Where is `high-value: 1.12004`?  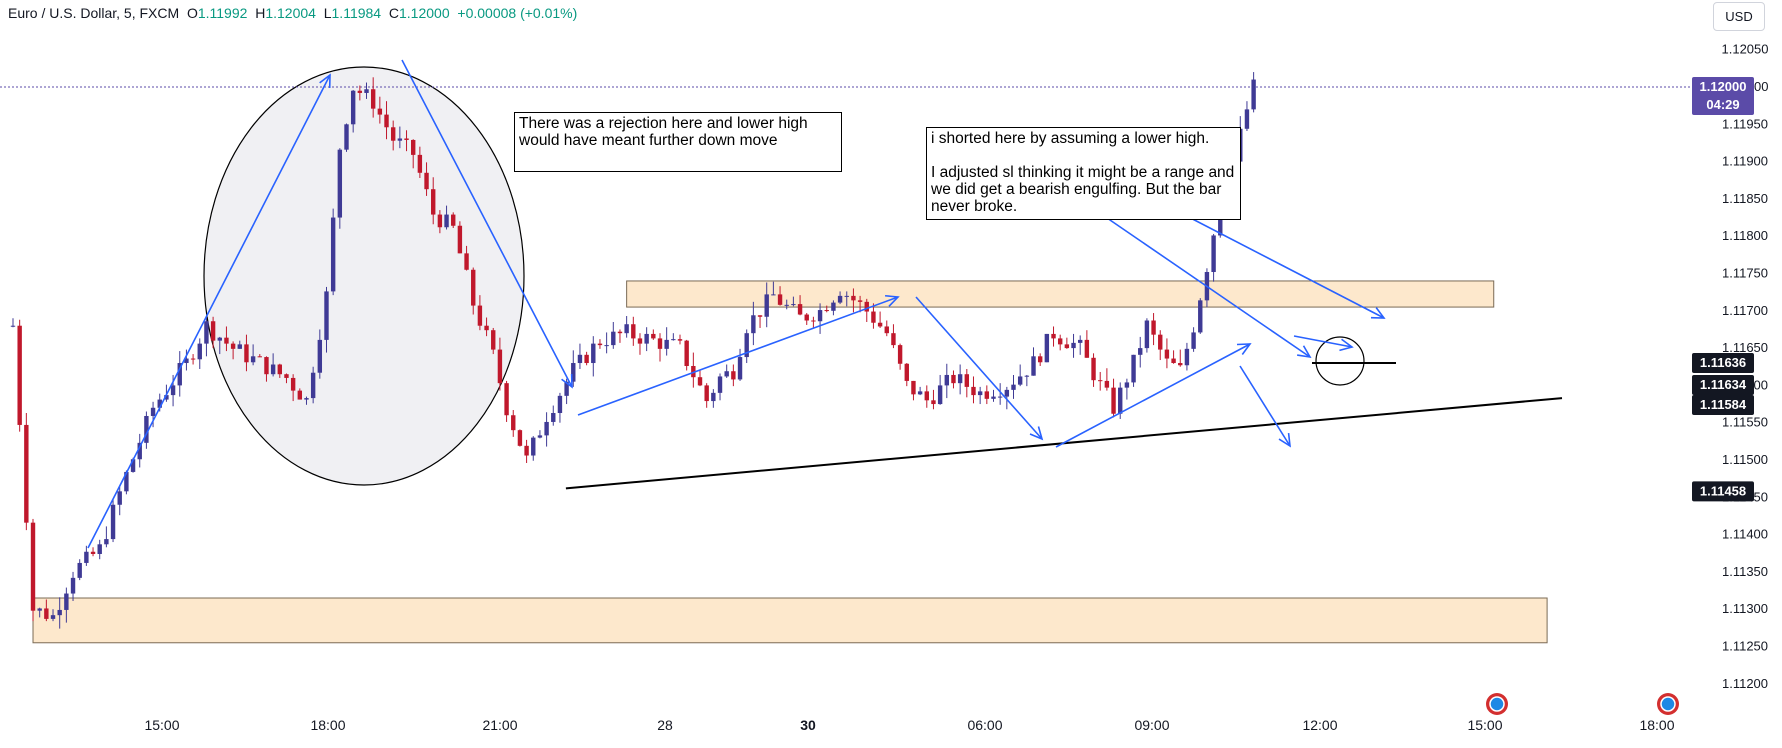
high-value: 1.12004 is located at coordinates (290, 13).